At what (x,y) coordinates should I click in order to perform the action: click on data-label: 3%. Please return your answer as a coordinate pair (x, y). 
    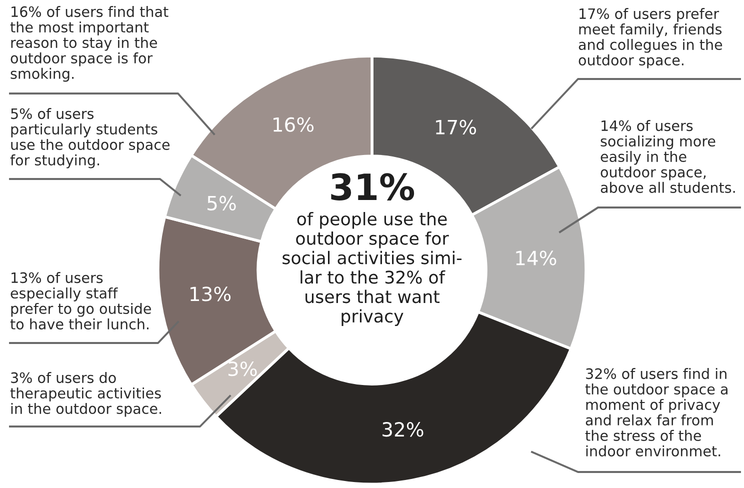
    Looking at the image, I should click on (242, 368).